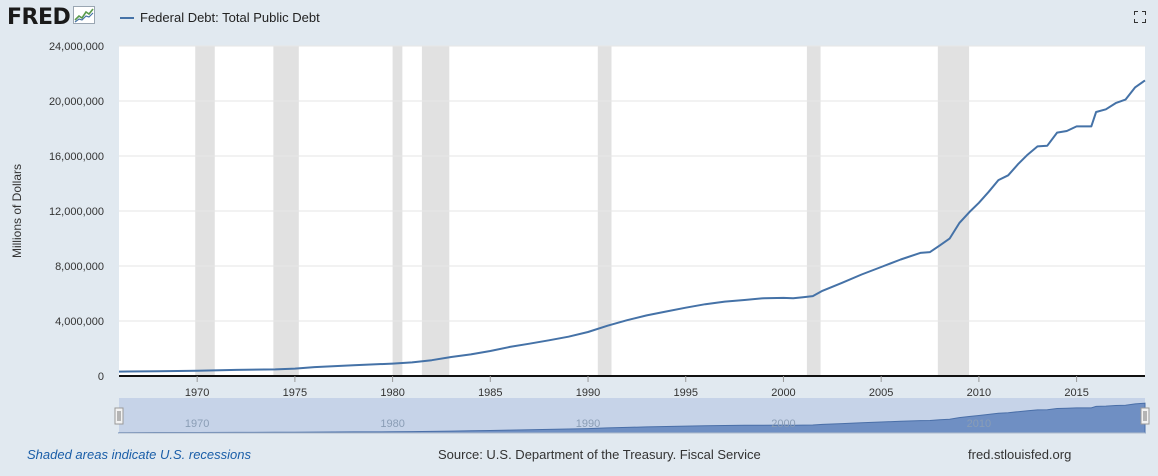 This screenshot has height=476, width=1158. Describe the element at coordinates (392, 393) in the screenshot. I see `x-tick-label: 1980` at that location.